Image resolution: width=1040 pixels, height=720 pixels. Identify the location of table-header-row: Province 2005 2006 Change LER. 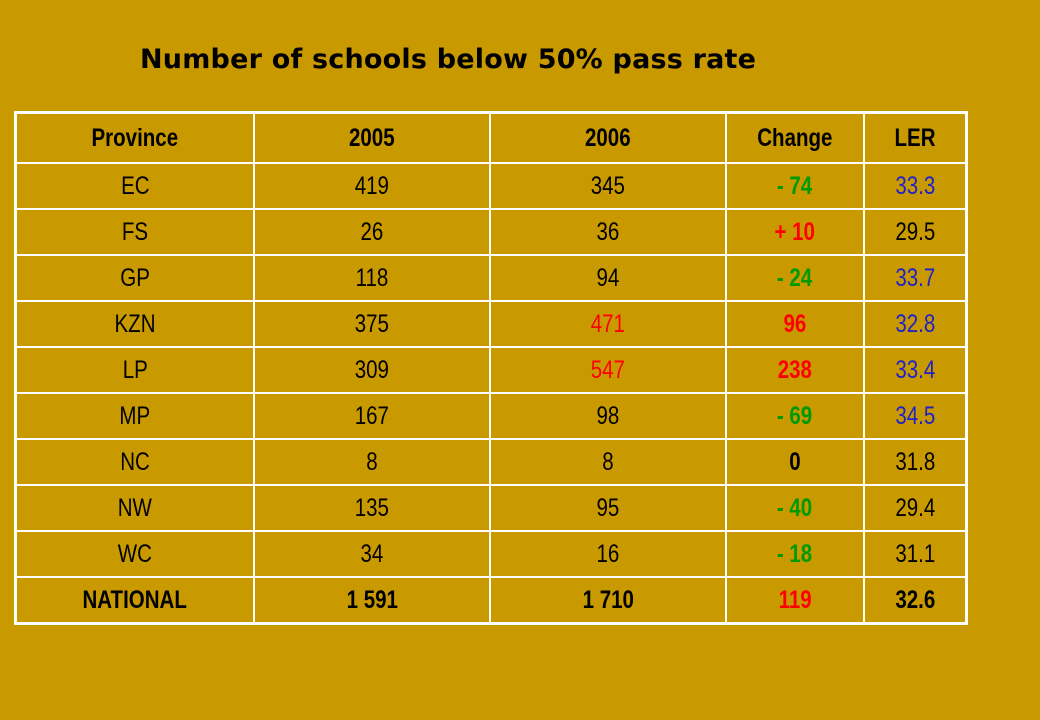
(491, 137).